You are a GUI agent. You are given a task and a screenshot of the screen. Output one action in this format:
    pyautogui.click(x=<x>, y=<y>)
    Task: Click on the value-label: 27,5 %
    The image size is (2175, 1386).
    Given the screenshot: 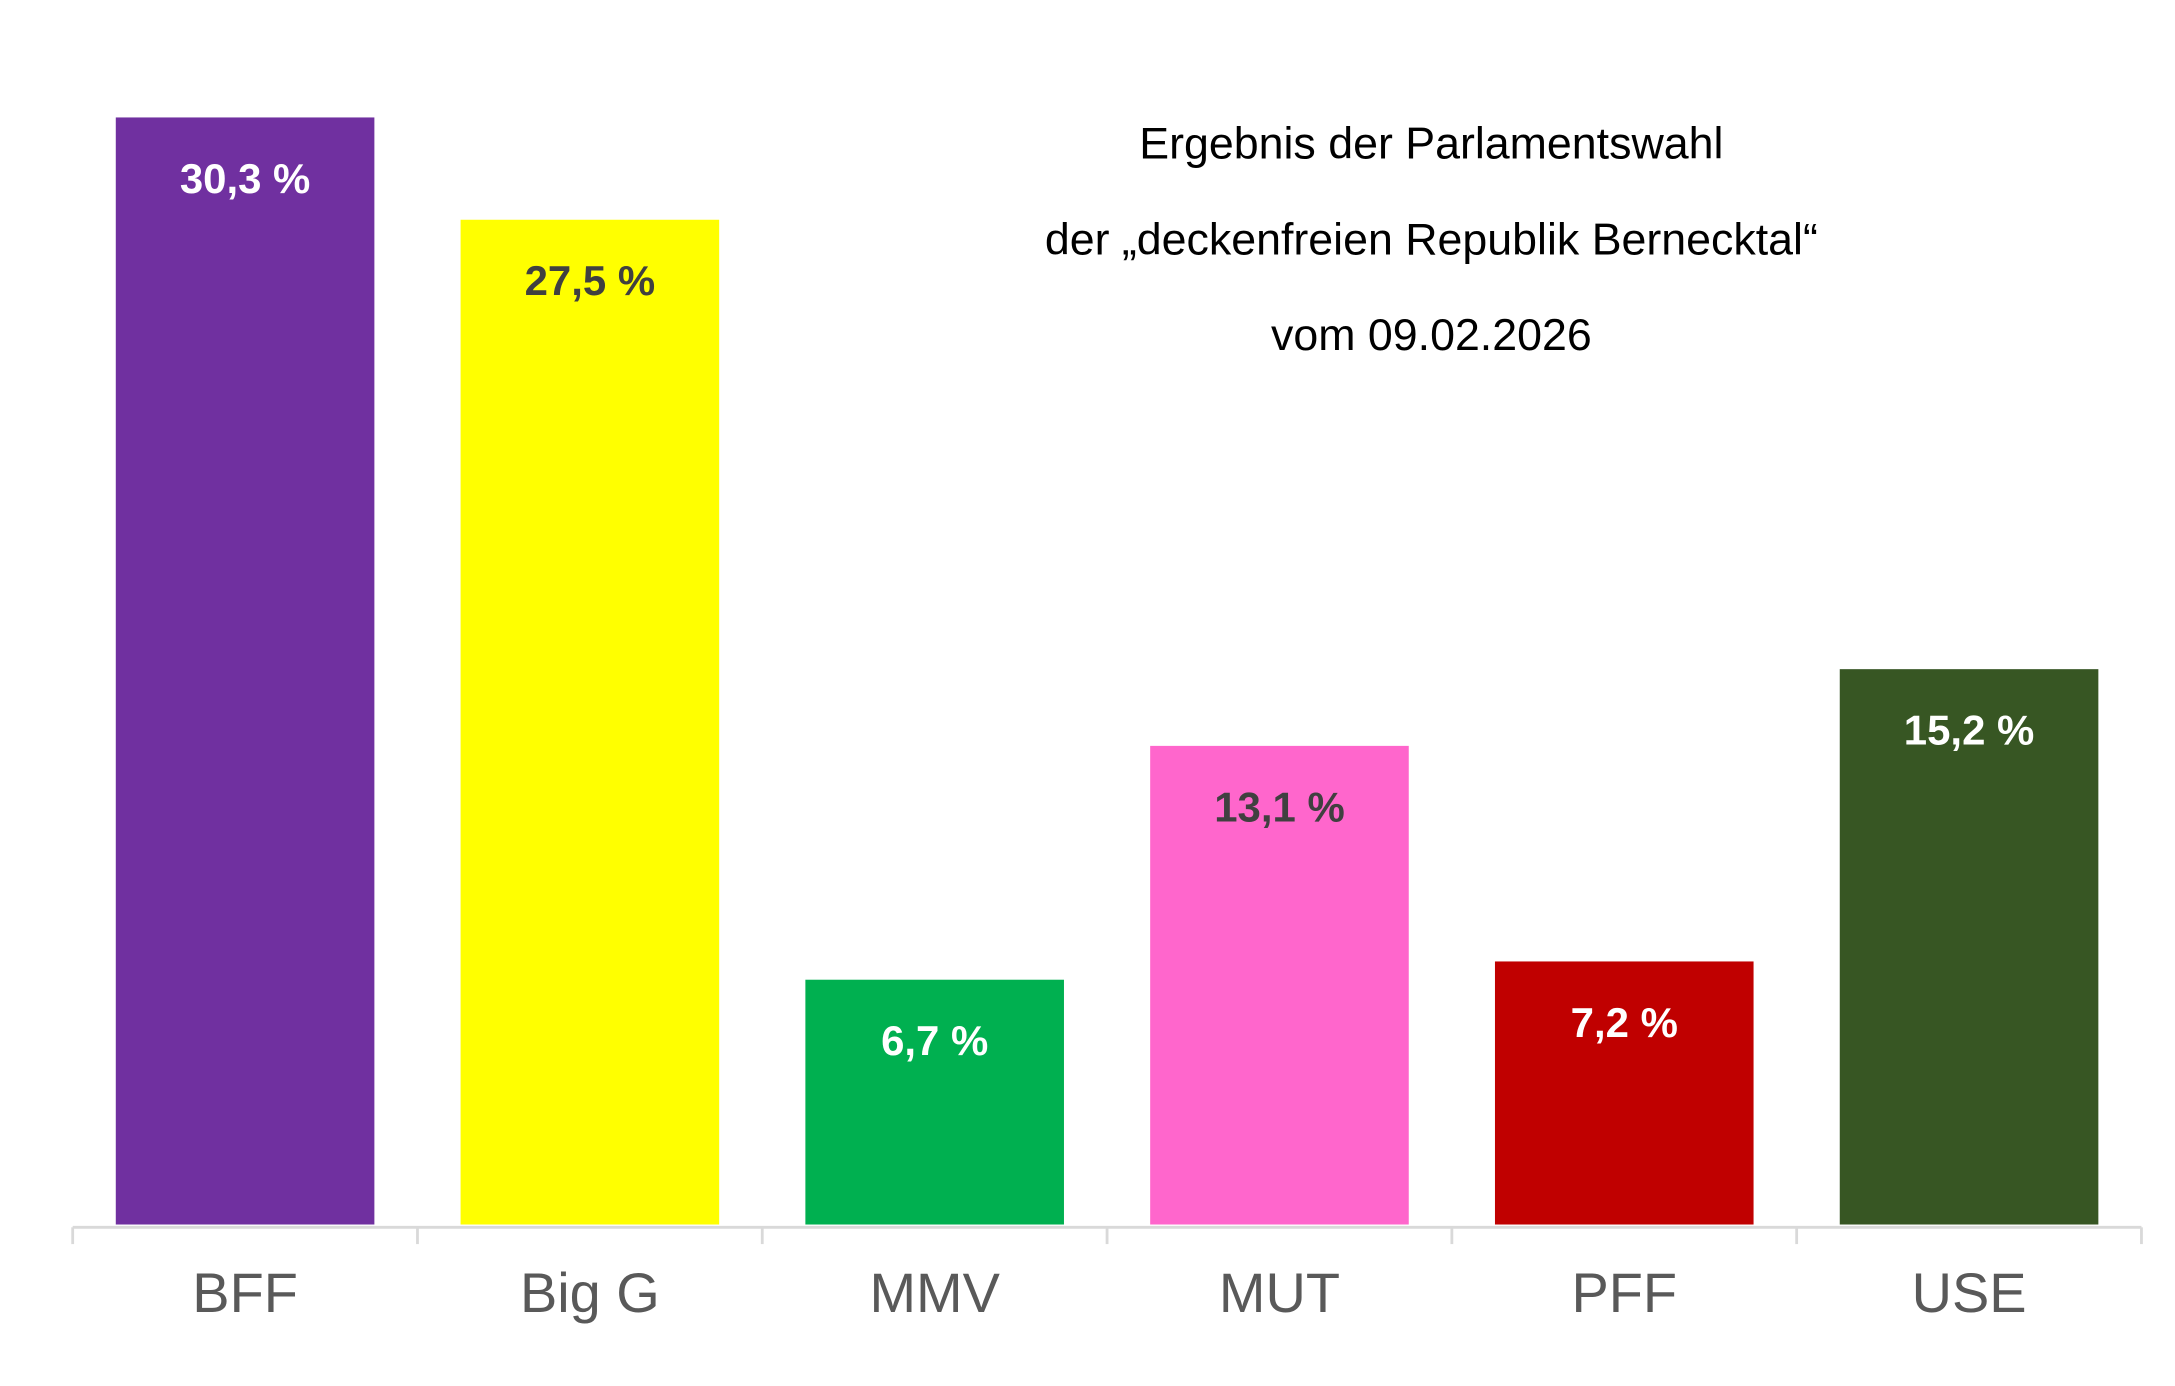 What is the action you would take?
    pyautogui.click(x=590, y=280)
    